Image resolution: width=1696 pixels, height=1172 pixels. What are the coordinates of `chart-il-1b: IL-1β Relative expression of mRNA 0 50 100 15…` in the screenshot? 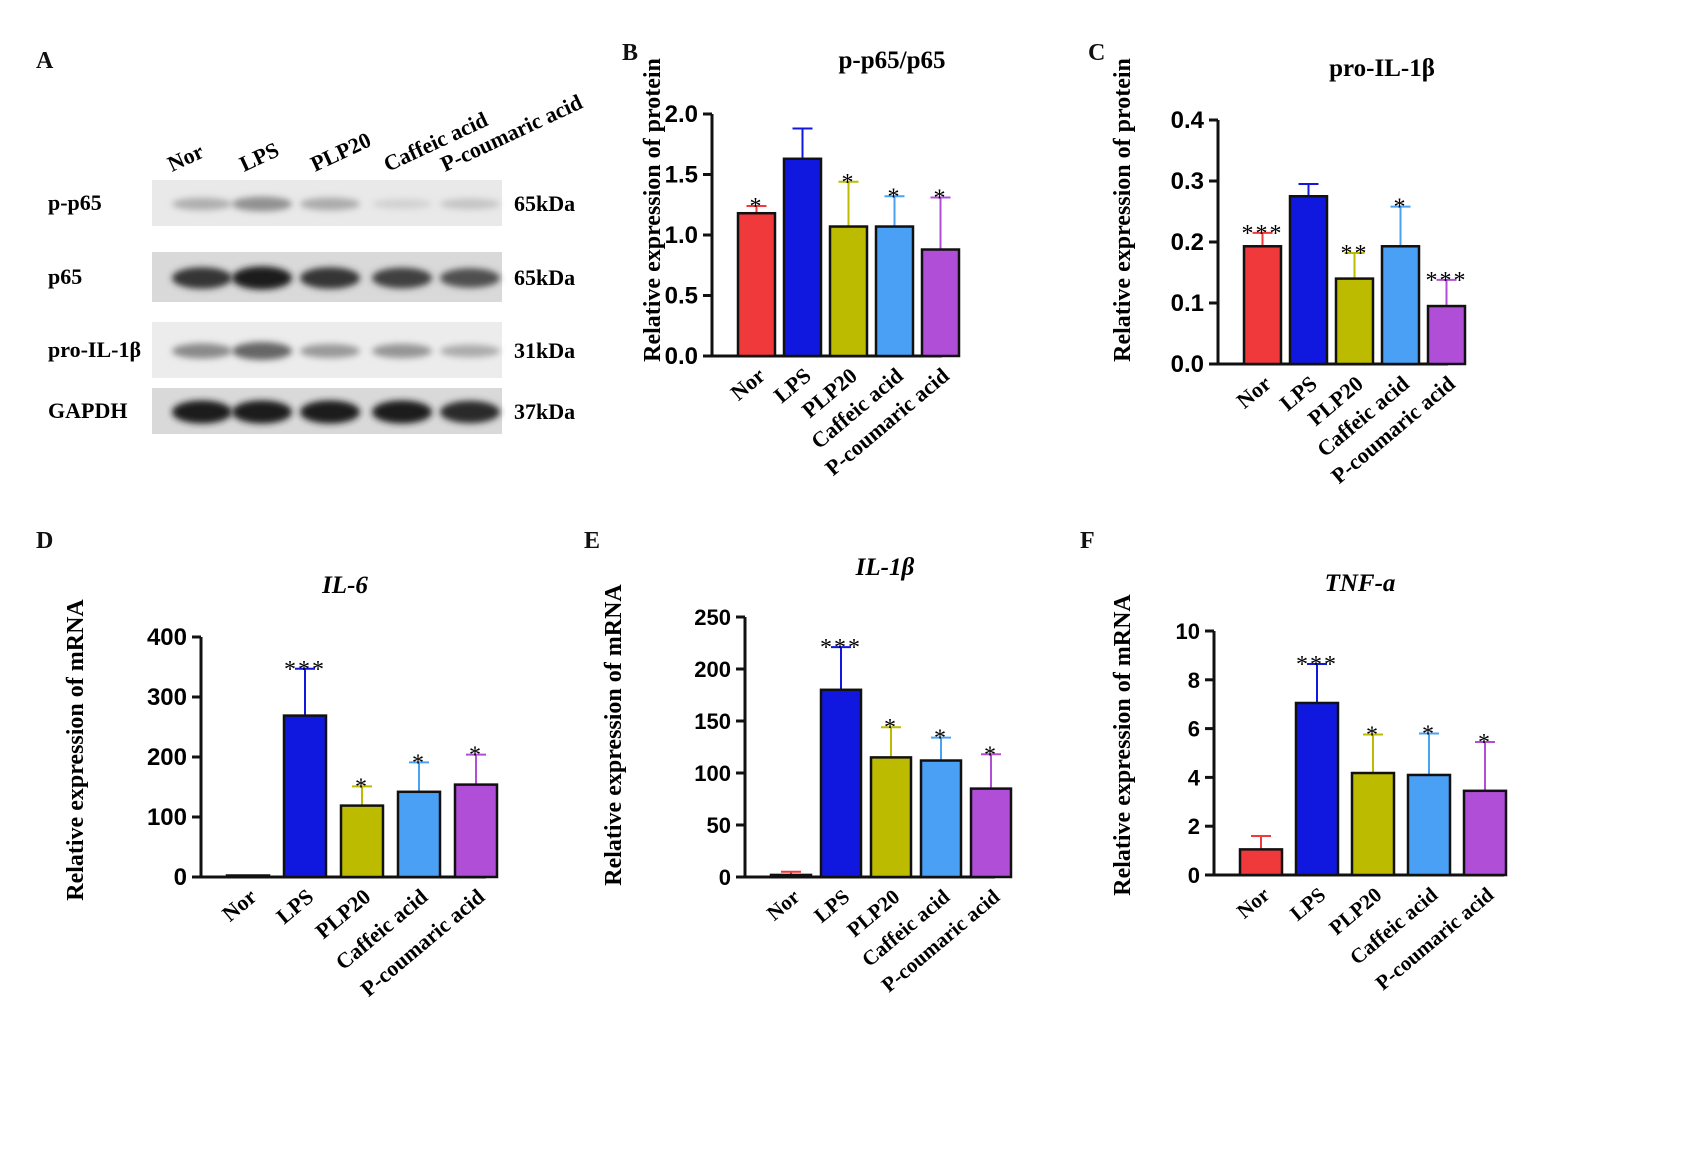 It's located at (807, 775).